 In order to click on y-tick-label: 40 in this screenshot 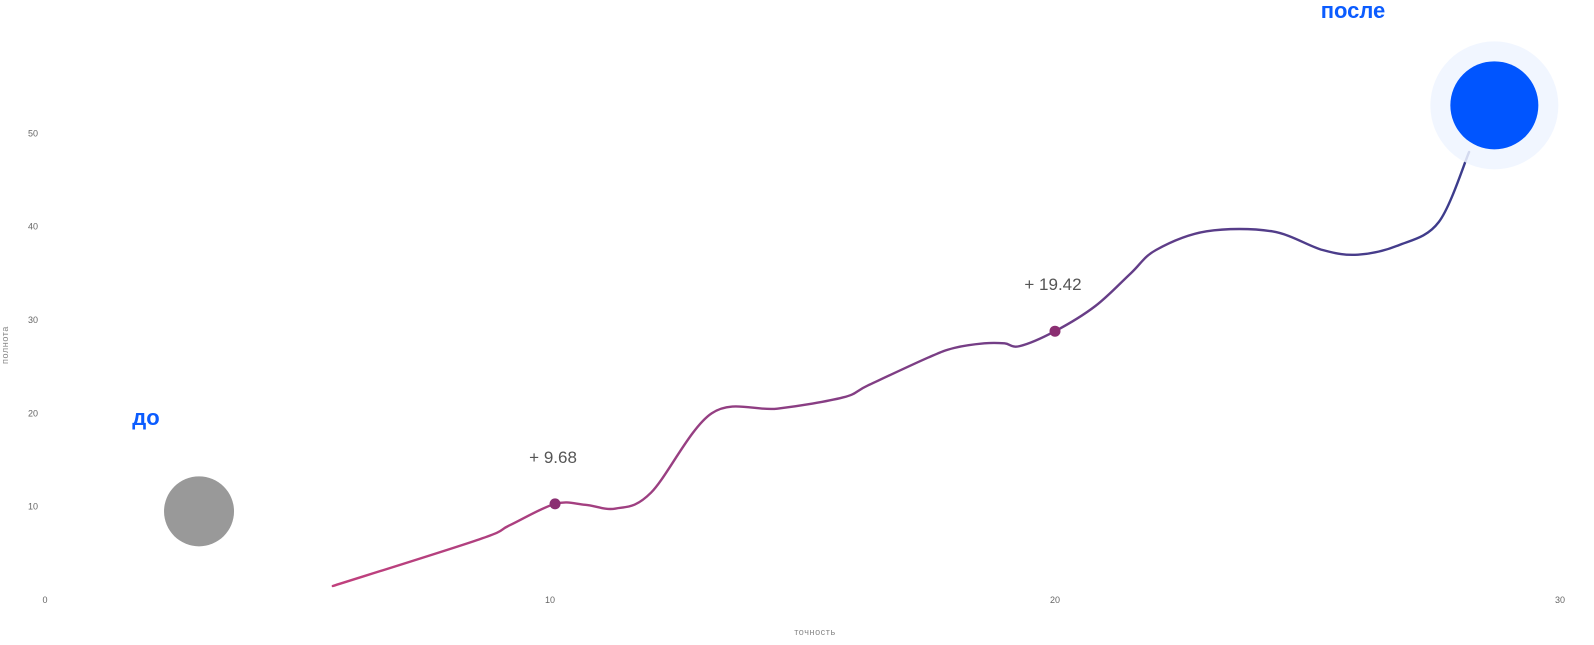, I will do `click(33, 227)`.